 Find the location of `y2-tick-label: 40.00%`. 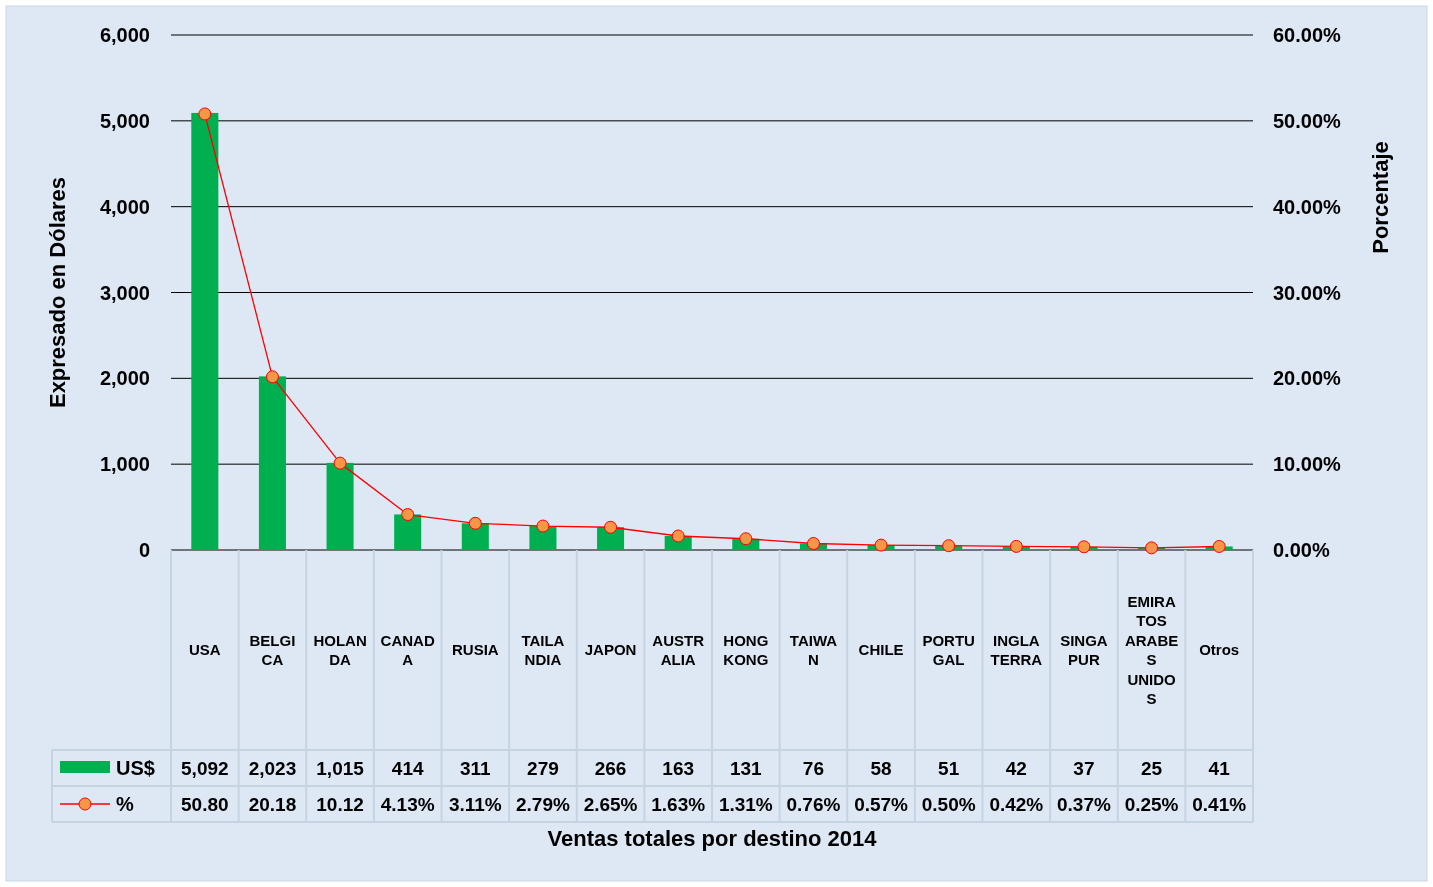

y2-tick-label: 40.00% is located at coordinates (1307, 206).